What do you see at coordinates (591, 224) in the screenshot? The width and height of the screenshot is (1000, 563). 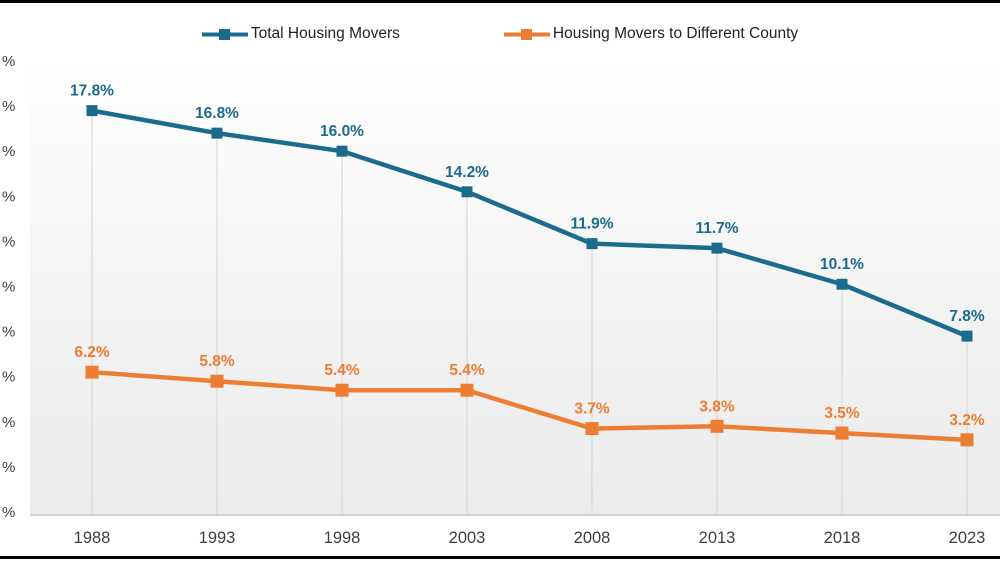 I see `data-point-label: 11.9%` at bounding box center [591, 224].